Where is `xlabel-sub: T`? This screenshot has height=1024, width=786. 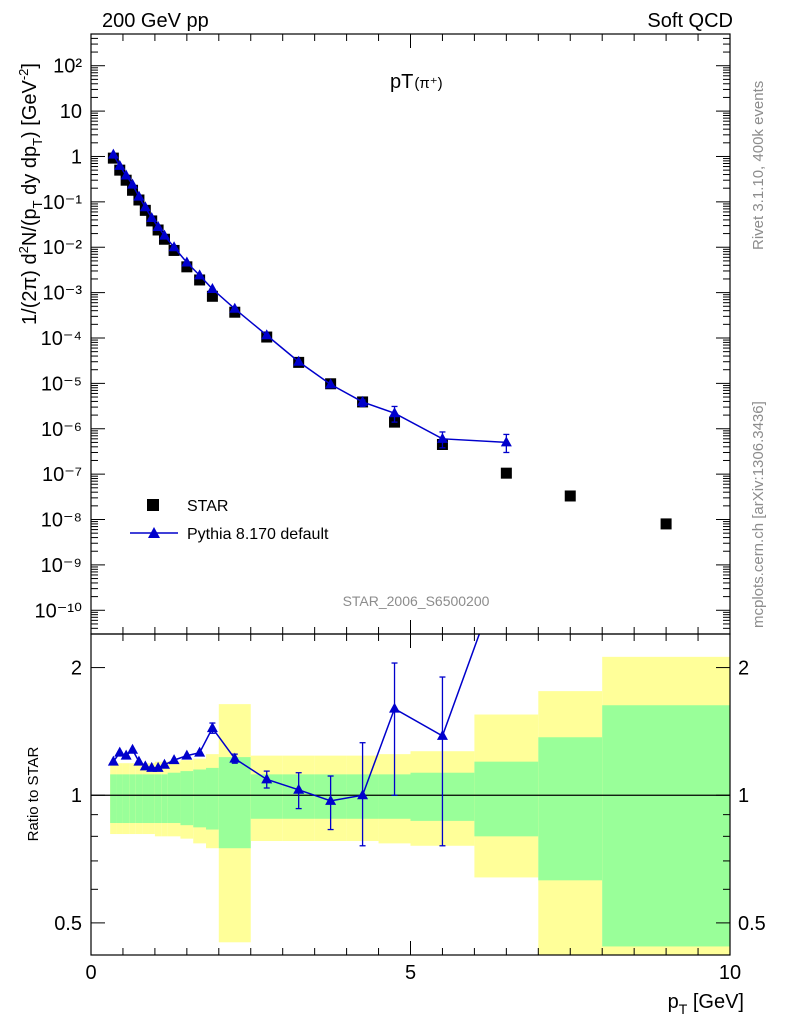
xlabel-sub: T is located at coordinates (683, 1009).